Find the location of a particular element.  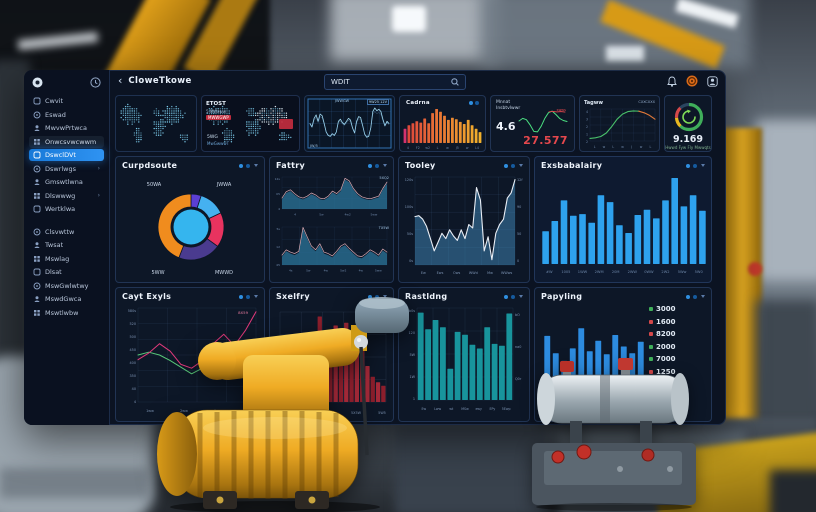

bell-icon is located at coordinates (672, 81).